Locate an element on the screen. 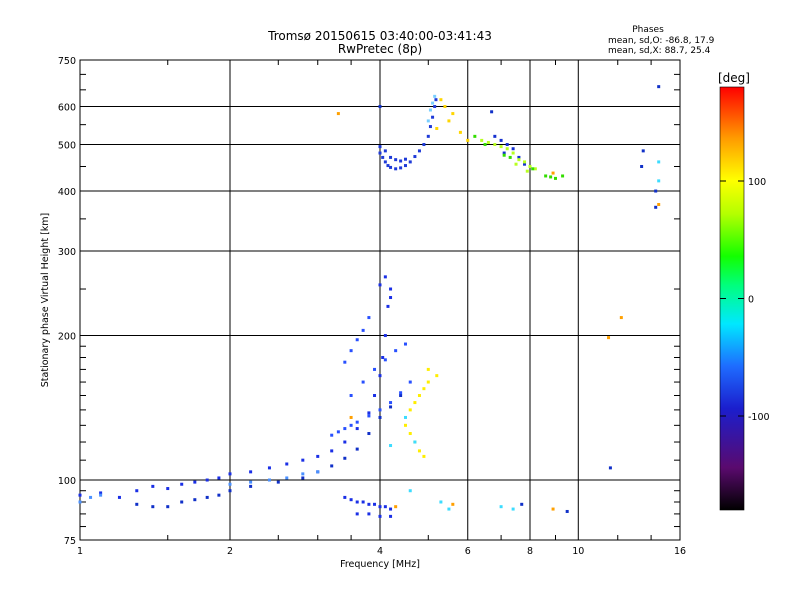 This screenshot has height=600, width=800. y-tick-label: 600 is located at coordinates (67, 108).